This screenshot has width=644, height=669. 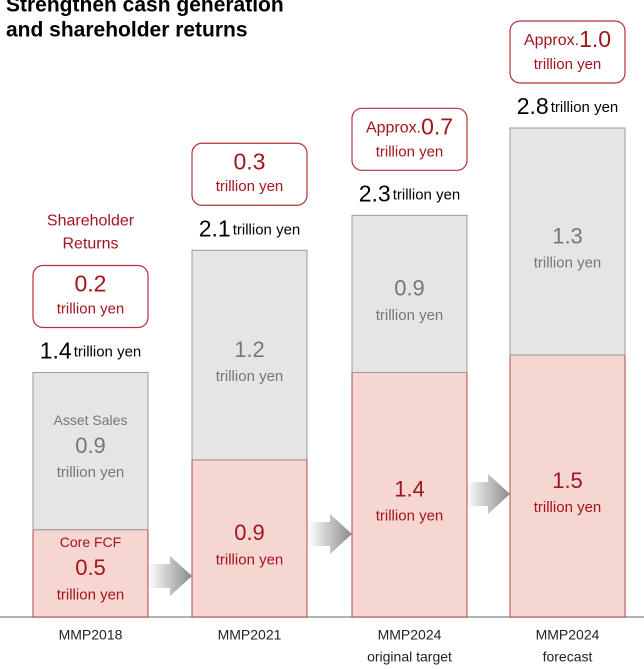 I want to click on total-value: 2.8, so click(x=533, y=106).